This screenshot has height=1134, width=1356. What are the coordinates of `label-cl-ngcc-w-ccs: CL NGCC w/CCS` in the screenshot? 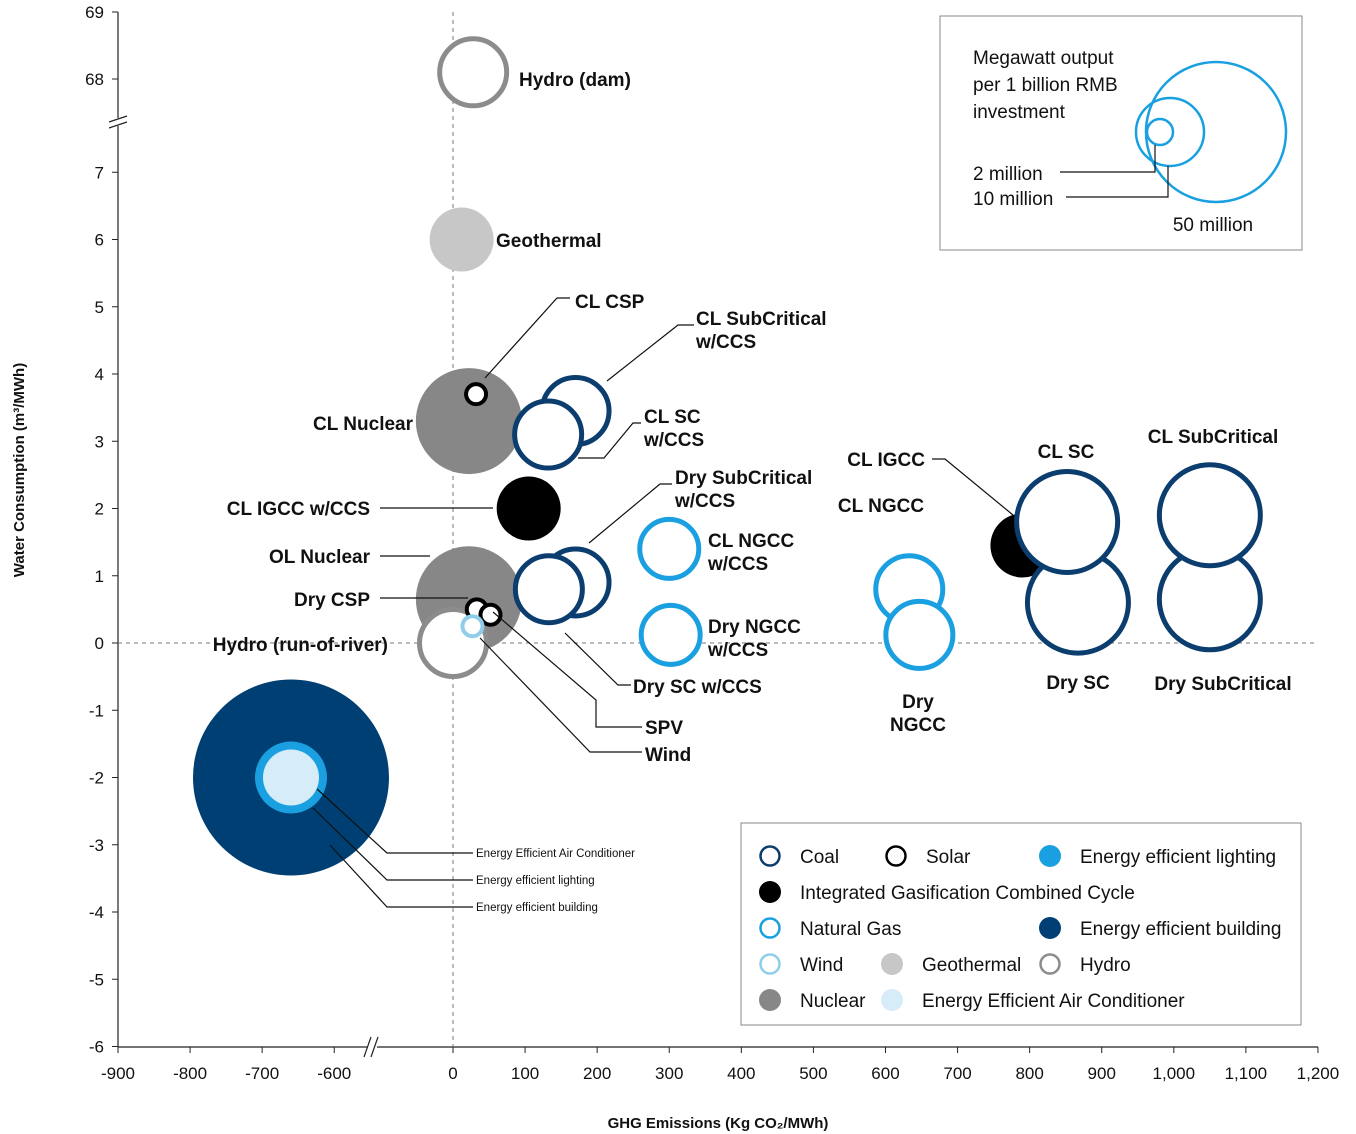 It's located at (750, 553).